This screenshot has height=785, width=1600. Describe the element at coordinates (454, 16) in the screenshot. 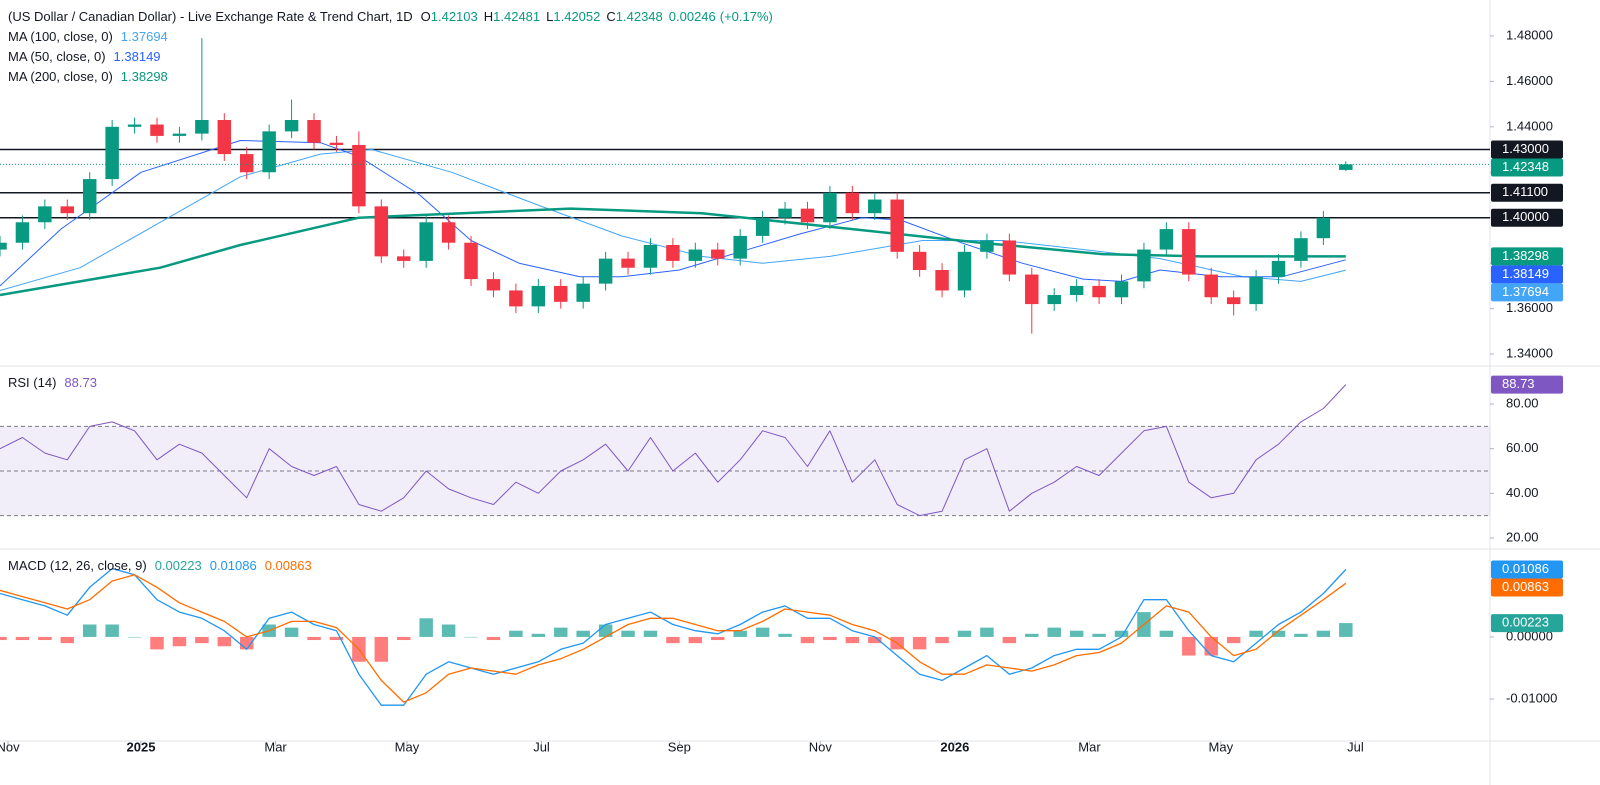

I see `ohlc-value: 1.42103` at that location.